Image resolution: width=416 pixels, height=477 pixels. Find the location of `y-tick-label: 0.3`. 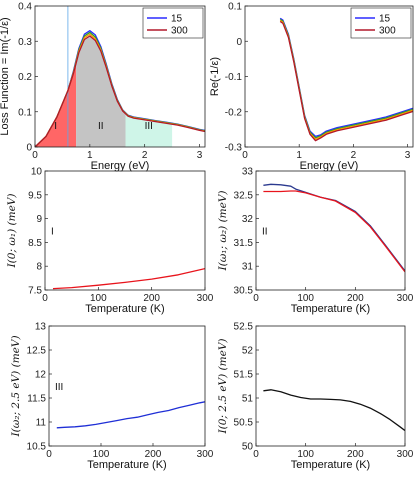

y-tick-label: 0.3 is located at coordinates (25, 42).